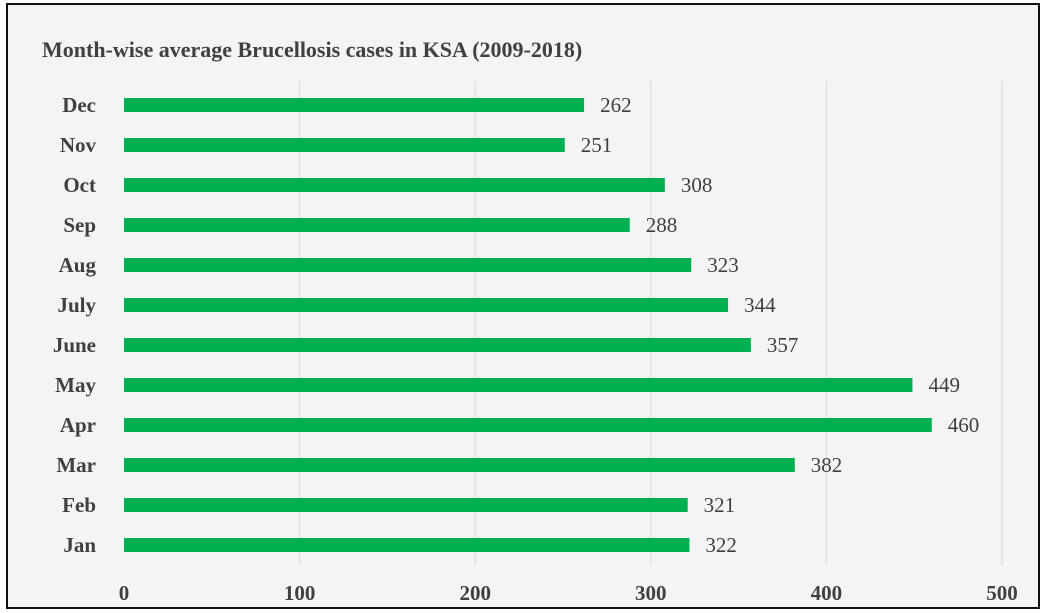 Image resolution: width=1048 pixels, height=613 pixels. Describe the element at coordinates (354, 105) in the screenshot. I see `bar-dec` at that location.